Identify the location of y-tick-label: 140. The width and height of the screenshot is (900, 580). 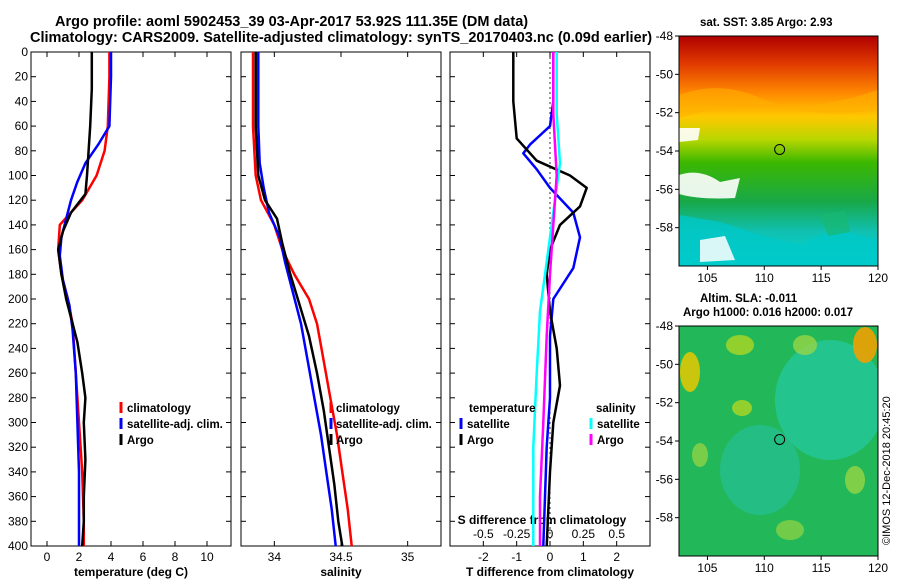
(18, 225).